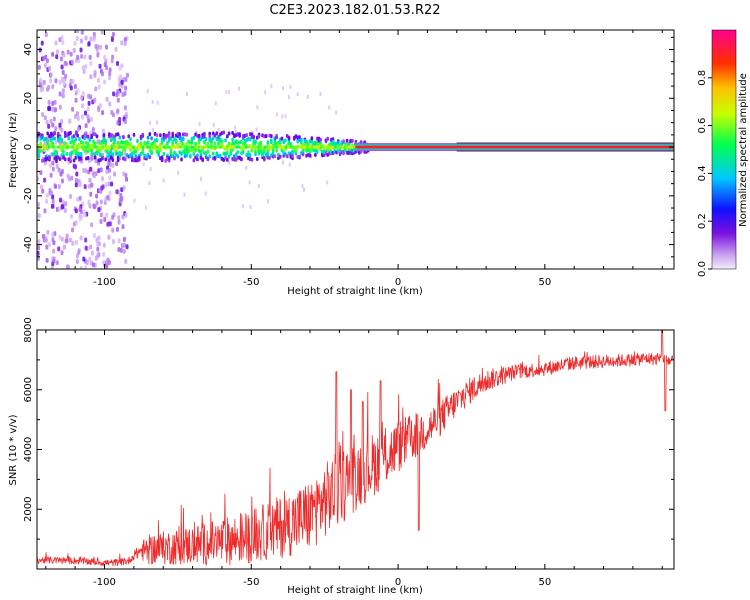 The image size is (750, 600). Describe the element at coordinates (28, 147) in the screenshot. I see `y-tick-label: 0` at that location.